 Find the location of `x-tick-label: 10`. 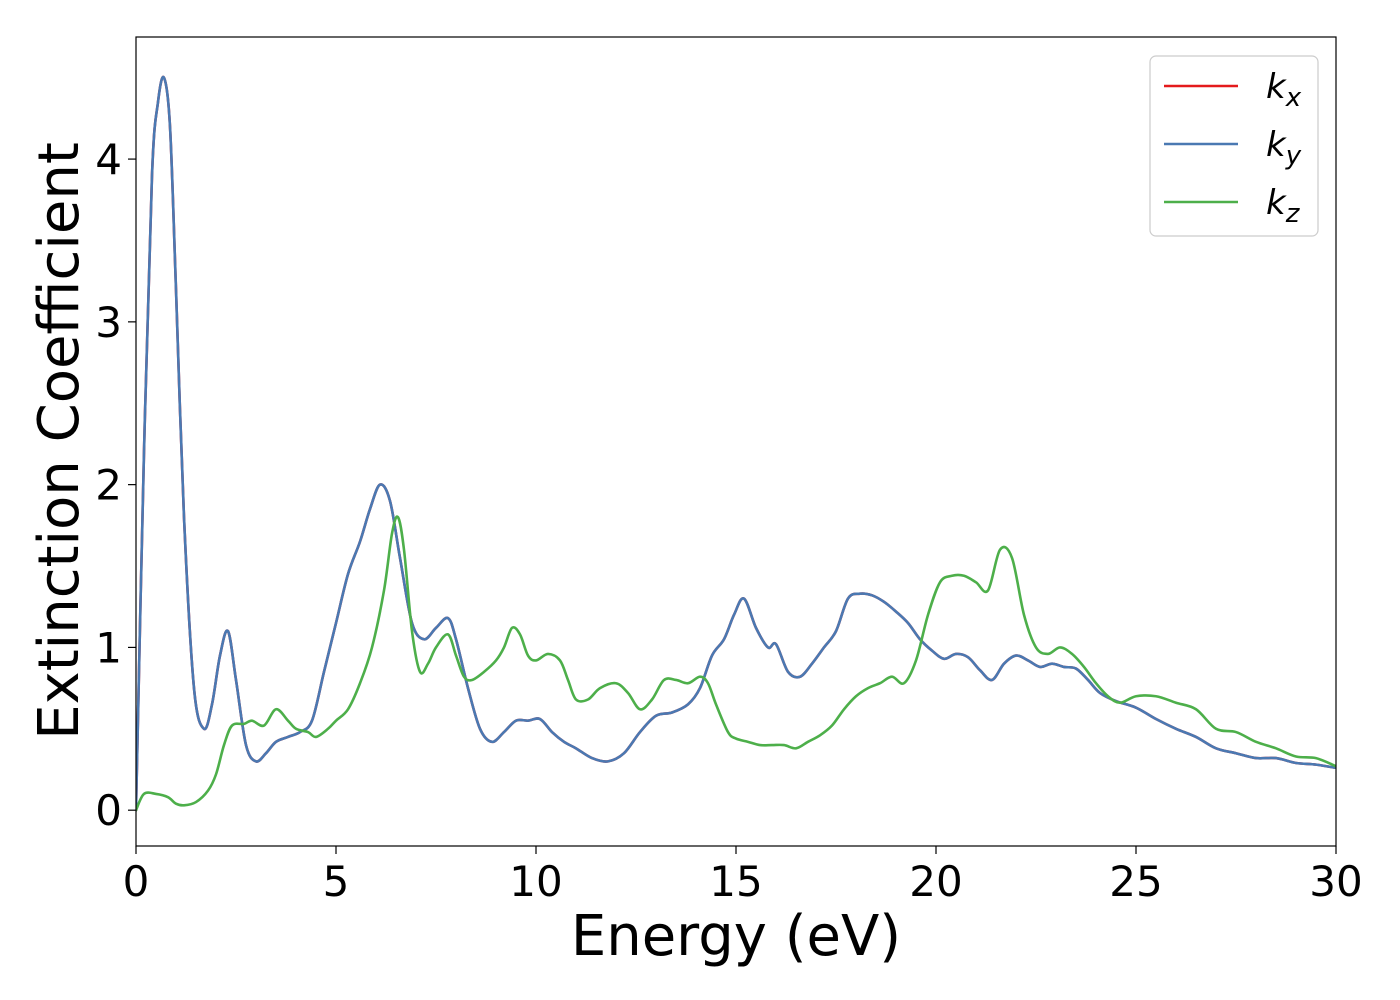

x-tick-label: 10 is located at coordinates (535, 881).